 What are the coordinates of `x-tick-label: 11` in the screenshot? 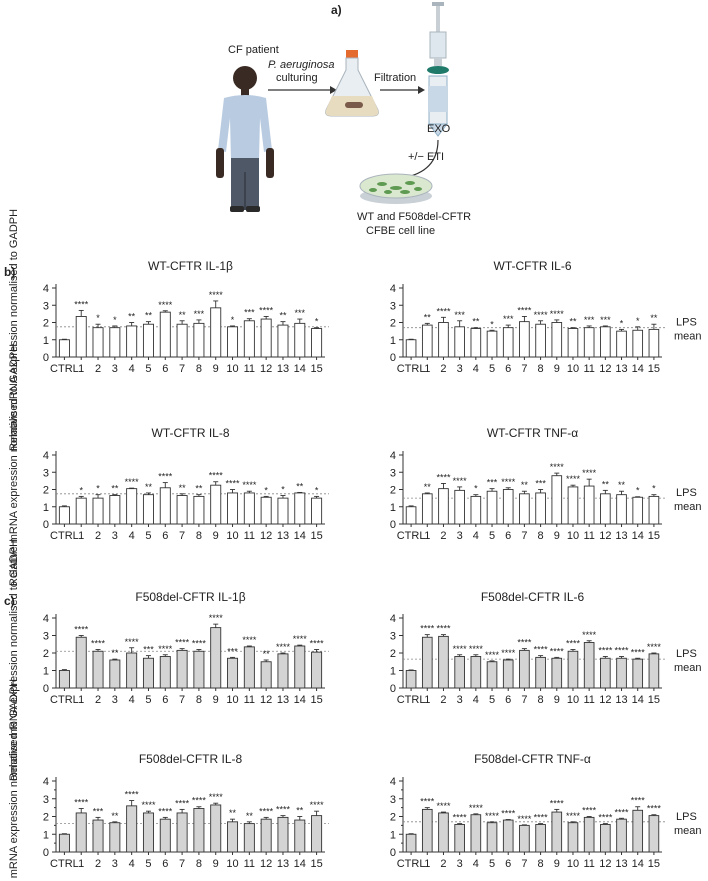 It's located at (249, 536).